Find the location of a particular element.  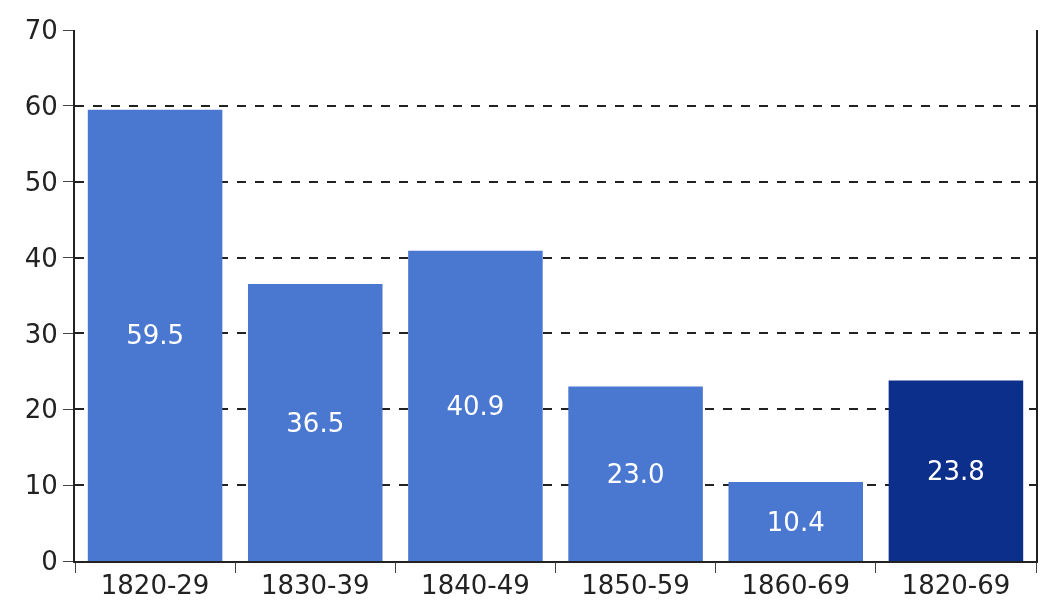

data-label: 59.5 is located at coordinates (155, 335).